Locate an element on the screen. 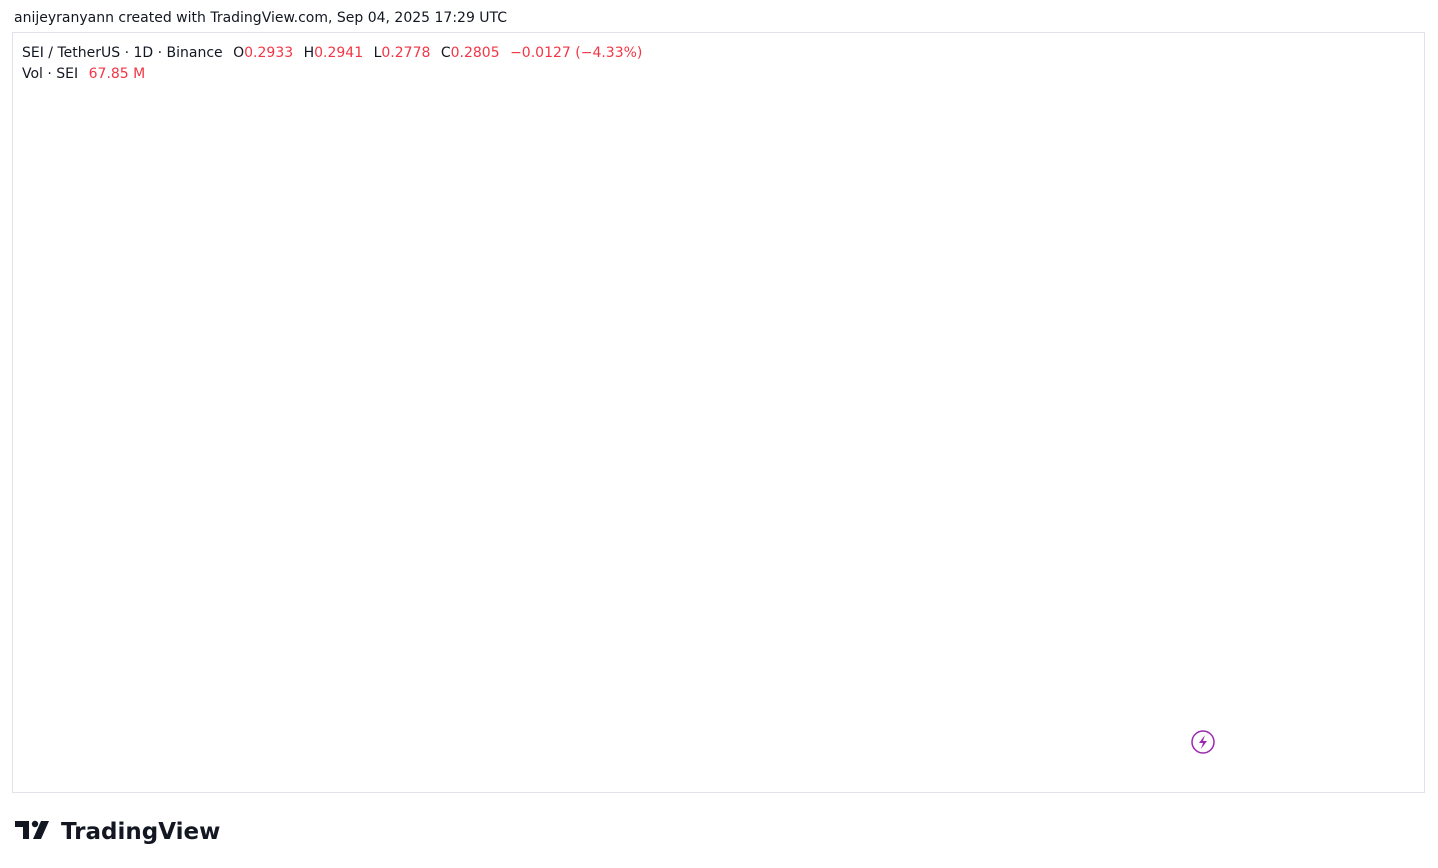 This screenshot has height=868, width=1438. change-value: −0.0127 (−4.33%) is located at coordinates (576, 53).